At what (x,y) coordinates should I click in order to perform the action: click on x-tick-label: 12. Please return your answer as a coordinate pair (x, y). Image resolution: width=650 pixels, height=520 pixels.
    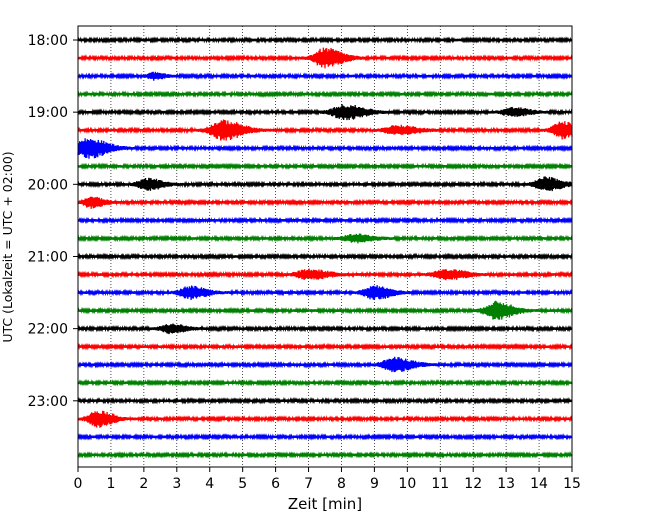
    Looking at the image, I should click on (473, 484).